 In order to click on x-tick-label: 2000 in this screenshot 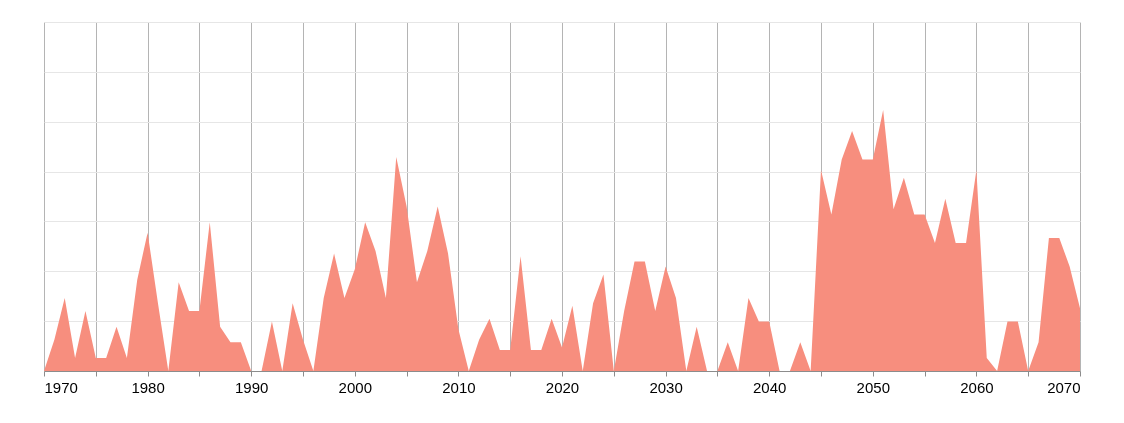, I will do `click(355, 387)`.